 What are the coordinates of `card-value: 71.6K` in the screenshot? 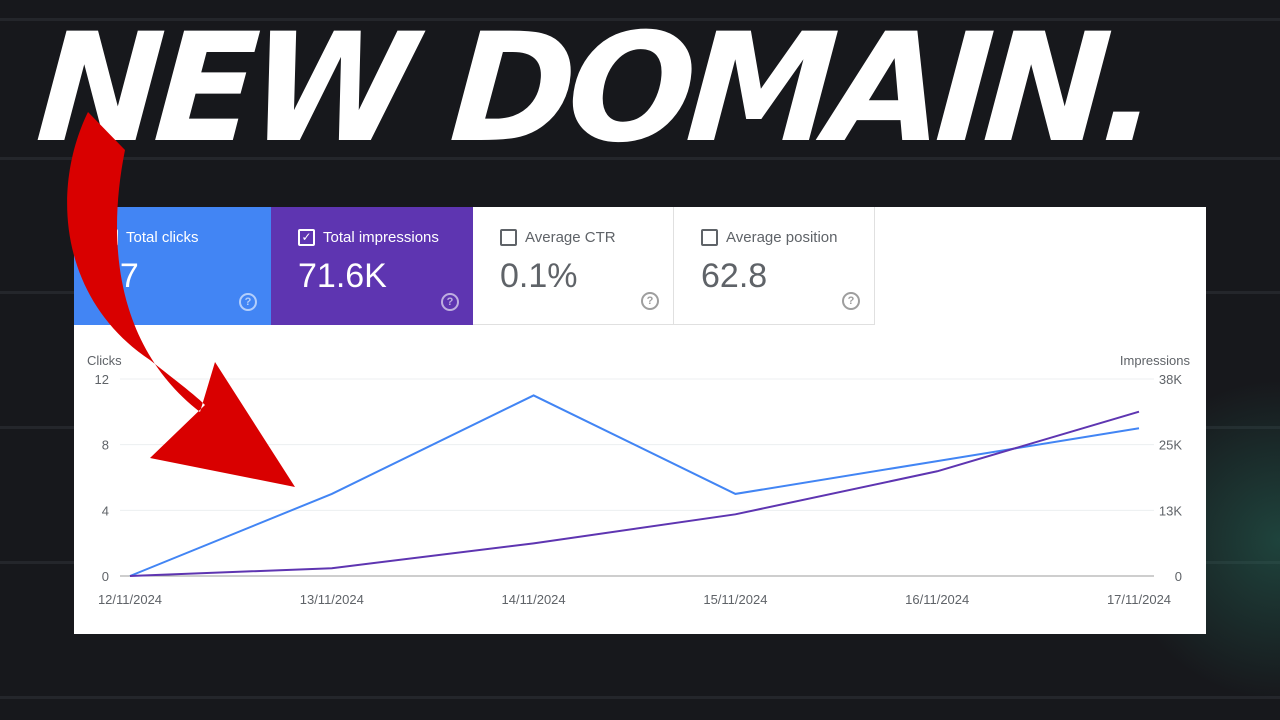 It's located at (342, 276).